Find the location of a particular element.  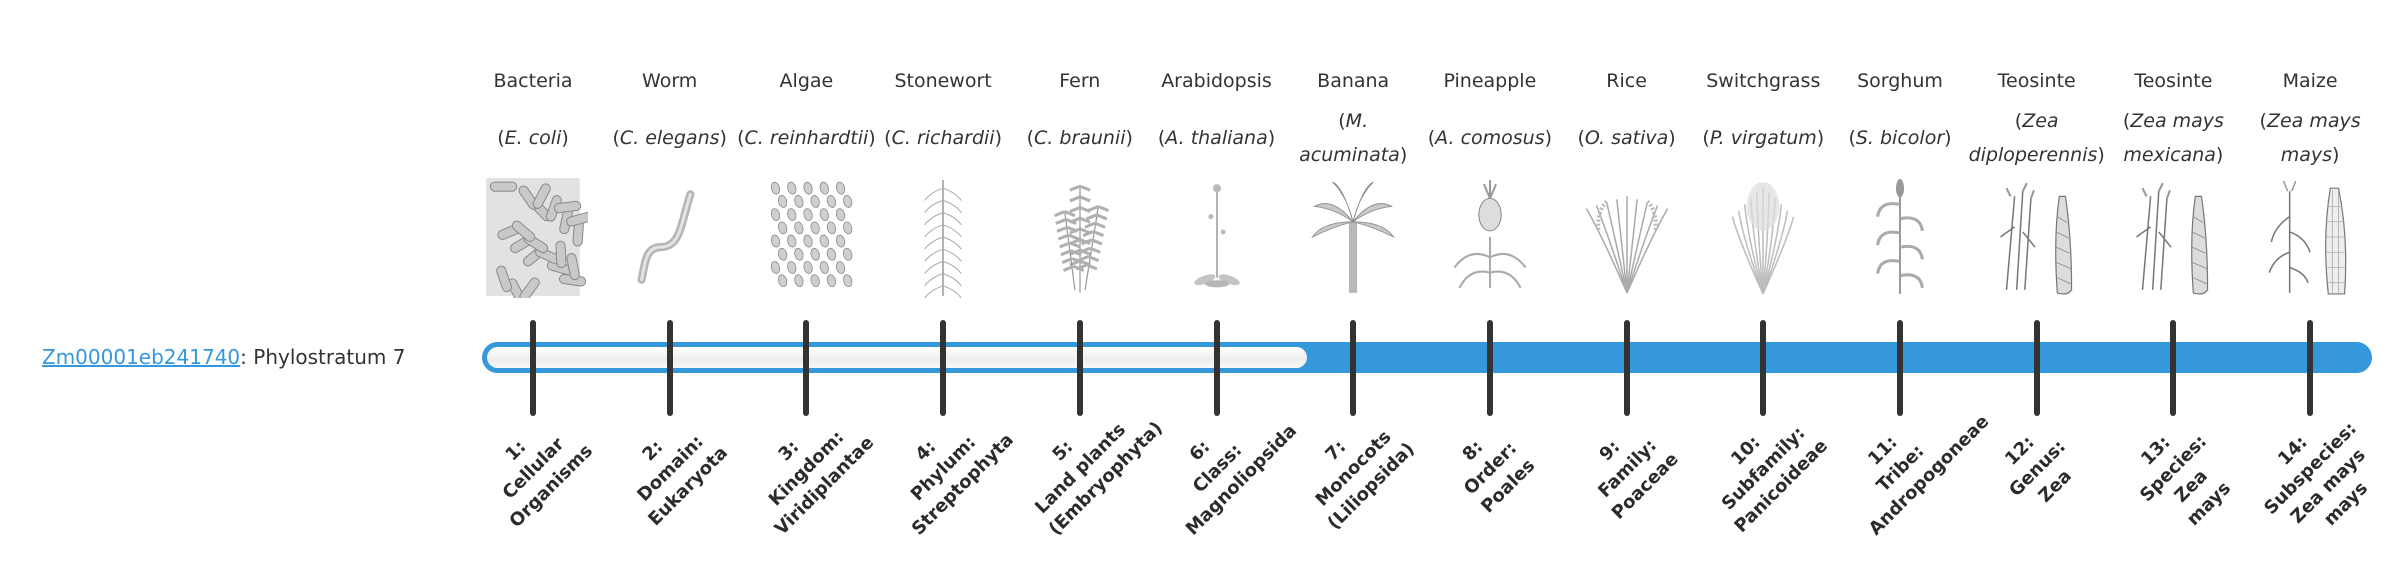

scientific-name-text: (C. richardii) is located at coordinates (943, 138).